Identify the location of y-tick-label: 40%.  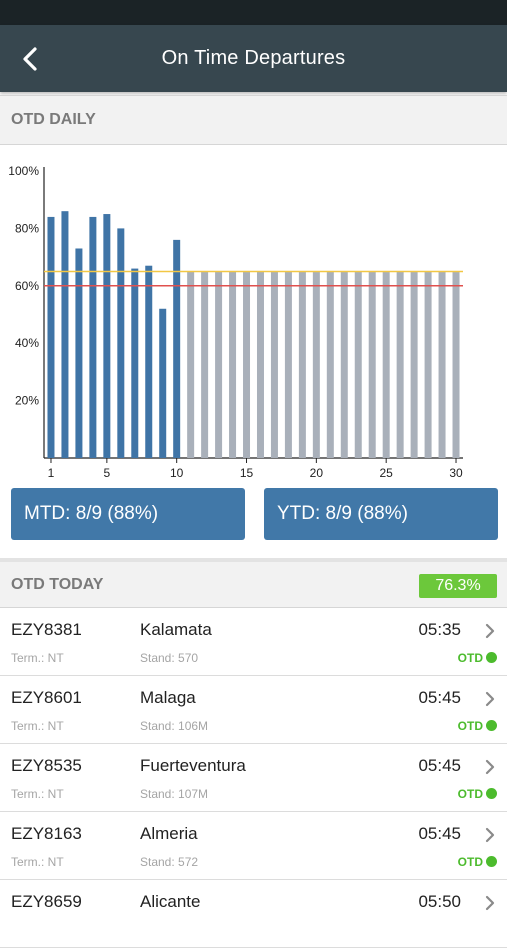
(27, 343).